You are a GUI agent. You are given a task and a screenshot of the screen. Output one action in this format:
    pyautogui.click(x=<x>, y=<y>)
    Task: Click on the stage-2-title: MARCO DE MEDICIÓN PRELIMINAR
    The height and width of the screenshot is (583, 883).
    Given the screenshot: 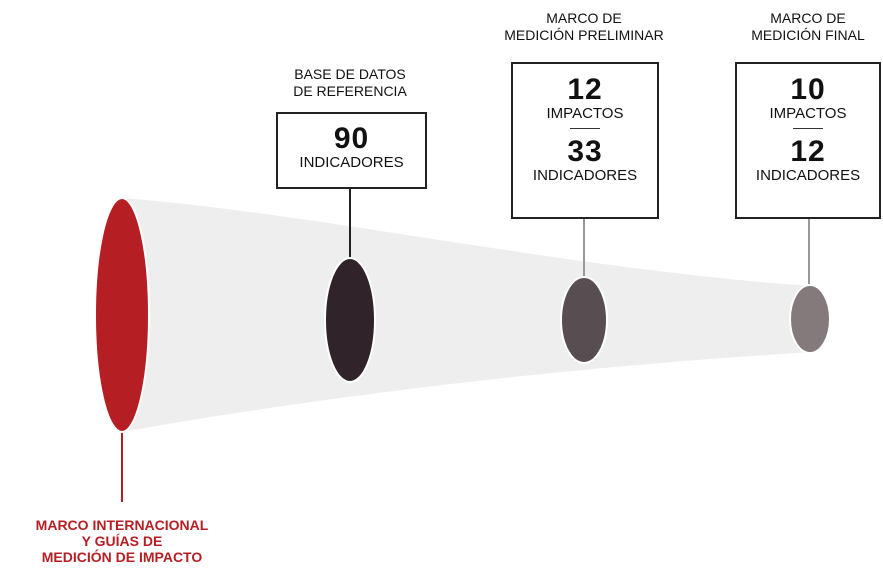 What is the action you would take?
    pyautogui.click(x=584, y=27)
    